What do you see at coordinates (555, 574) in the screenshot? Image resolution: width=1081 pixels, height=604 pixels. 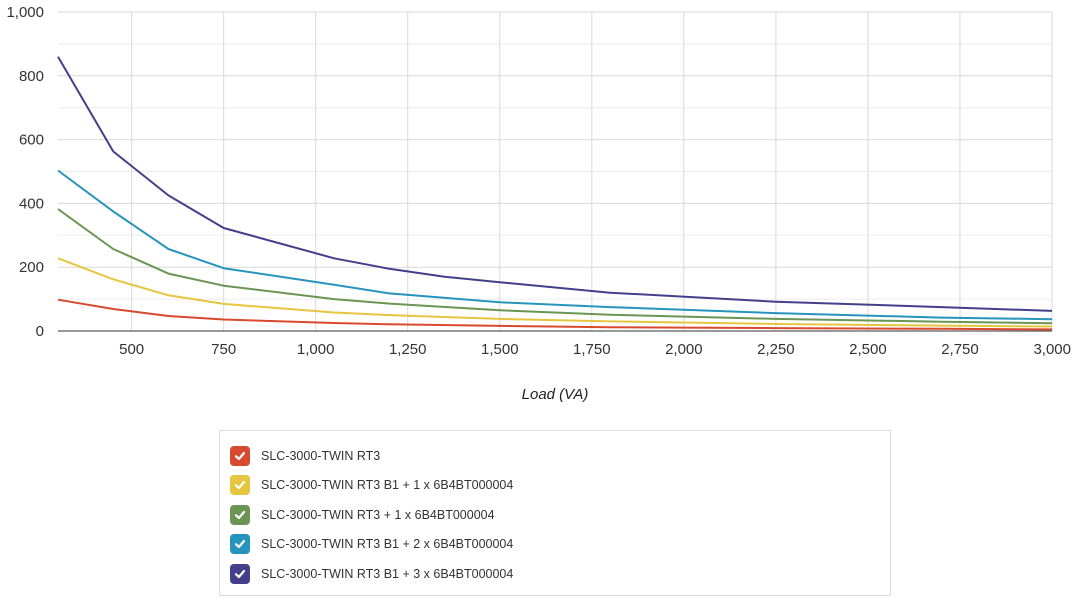 I see `legend-item-4: SLC-3000-TWIN RT3 B1 + 3 x 6B4BT000004` at bounding box center [555, 574].